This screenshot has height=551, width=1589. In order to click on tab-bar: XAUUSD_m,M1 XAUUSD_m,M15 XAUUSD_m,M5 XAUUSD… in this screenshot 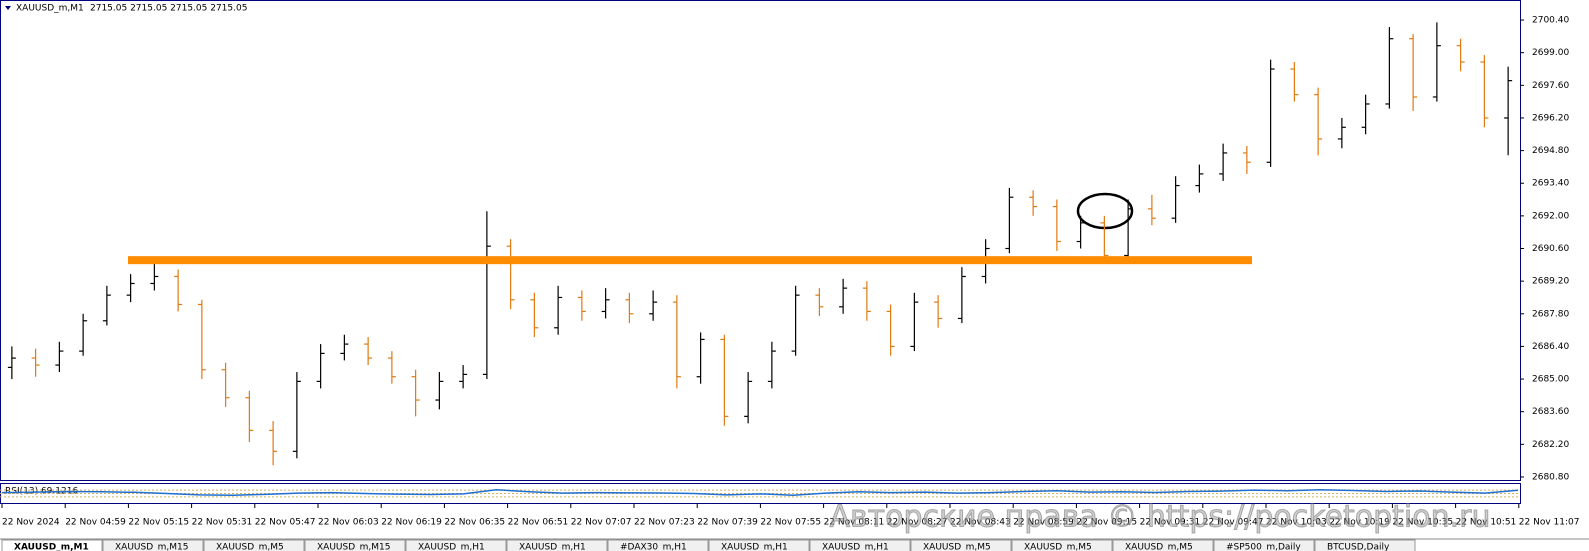, I will do `click(794, 544)`.